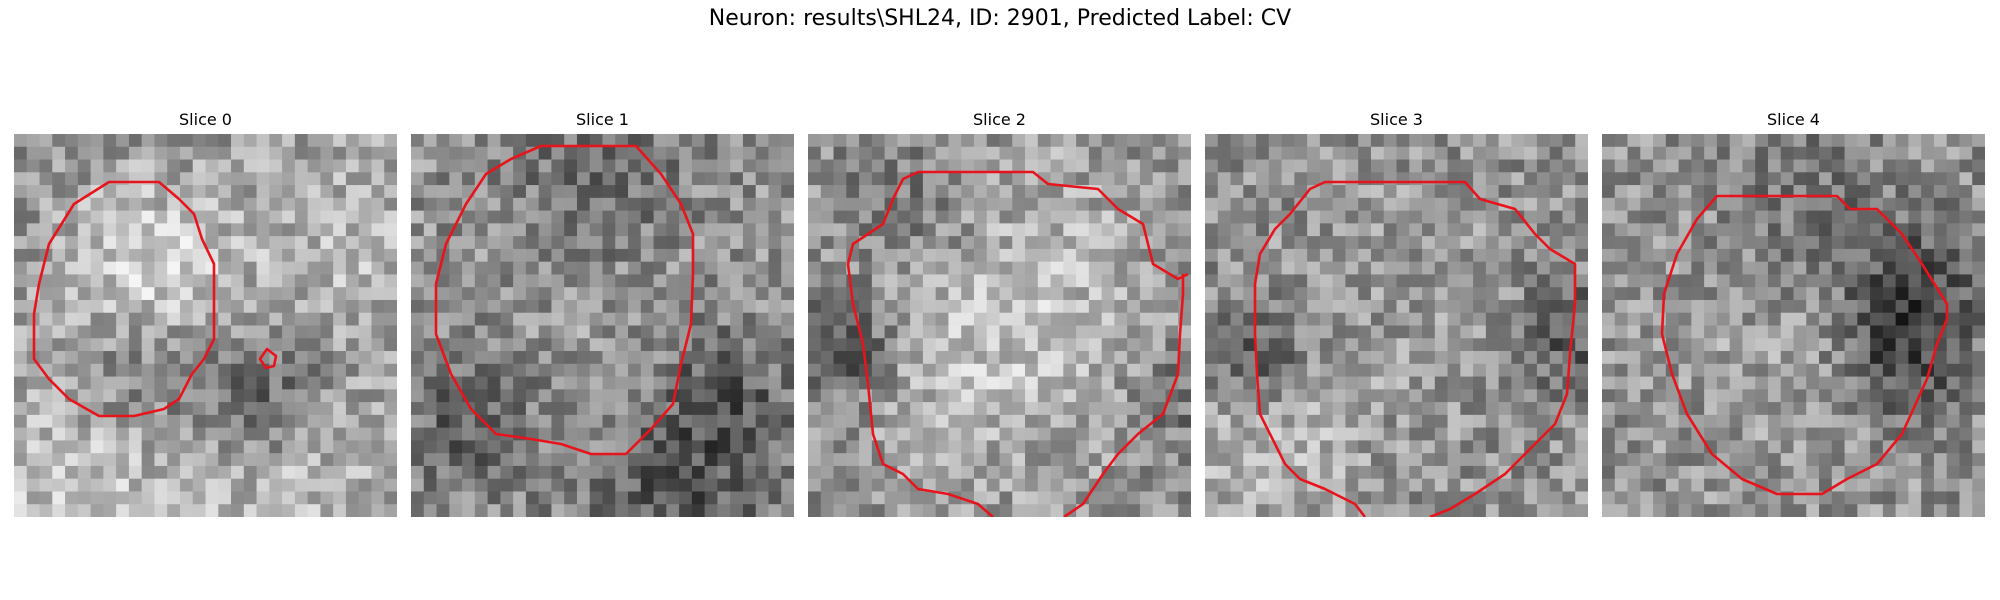  What do you see at coordinates (155, 299) in the screenshot?
I see `contour-overlay` at bounding box center [155, 299].